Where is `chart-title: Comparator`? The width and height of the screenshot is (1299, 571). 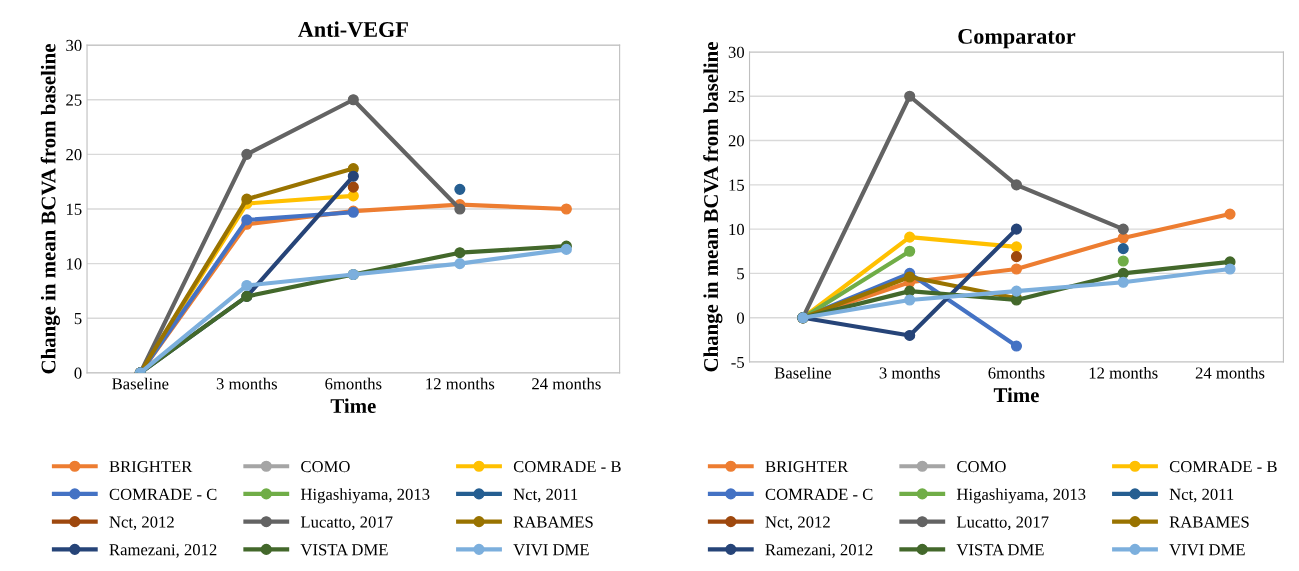 chart-title: Comparator is located at coordinates (1017, 38).